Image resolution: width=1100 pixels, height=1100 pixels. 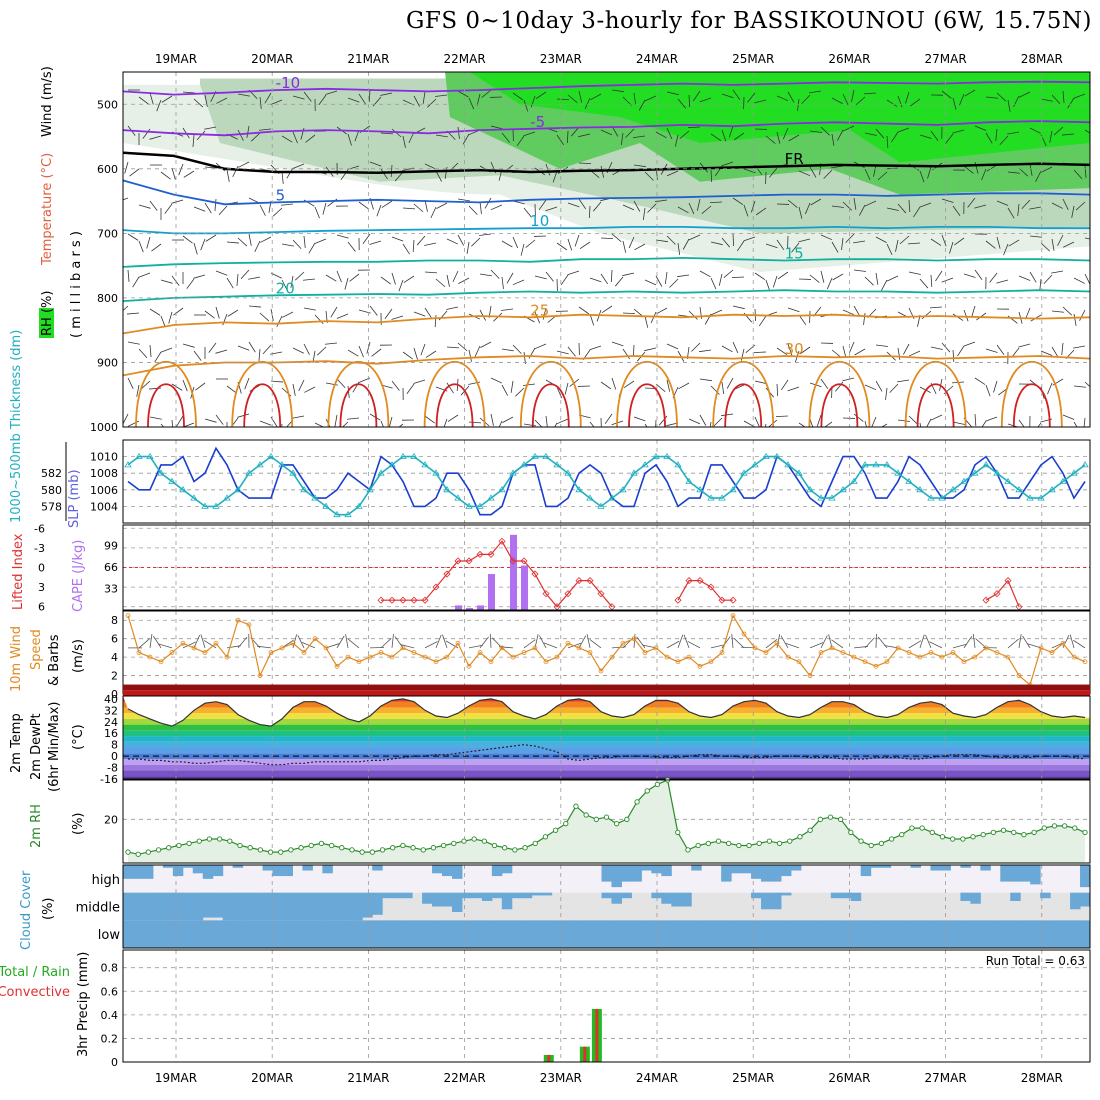 I want to click on slp-line, so click(x=606, y=481).